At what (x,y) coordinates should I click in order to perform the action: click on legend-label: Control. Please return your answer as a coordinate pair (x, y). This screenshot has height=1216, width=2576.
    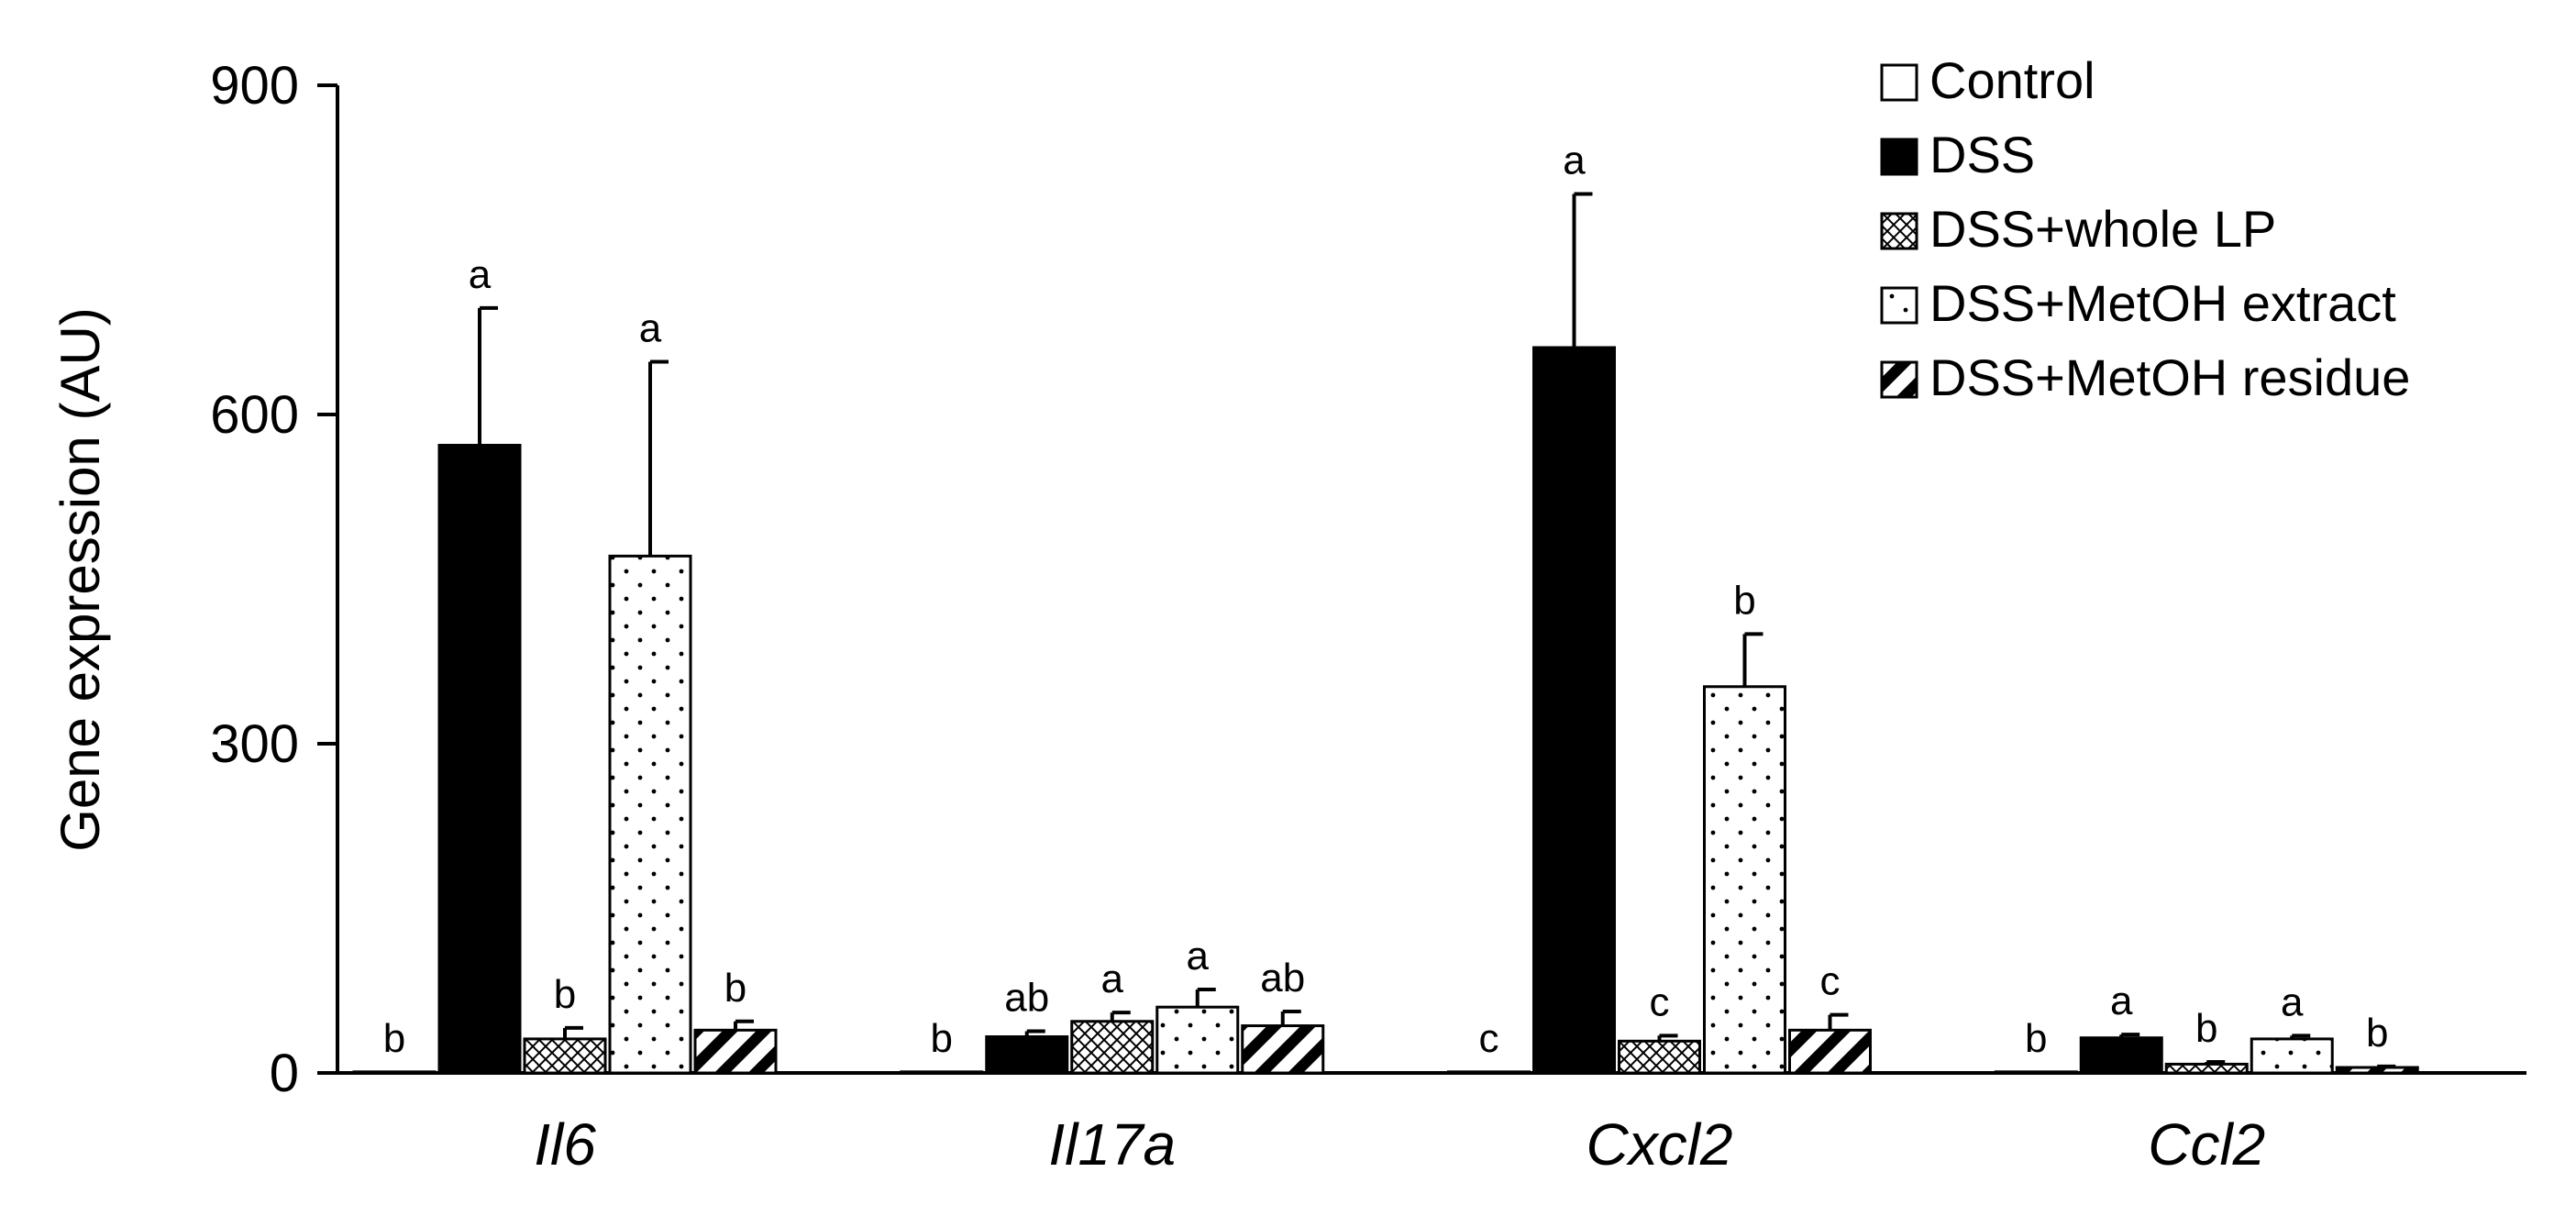
    Looking at the image, I should click on (2012, 80).